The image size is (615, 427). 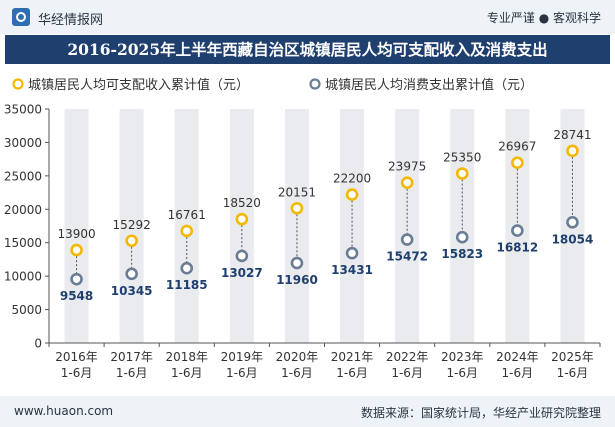 I want to click on y-tick-label: 5000, so click(x=26, y=310).